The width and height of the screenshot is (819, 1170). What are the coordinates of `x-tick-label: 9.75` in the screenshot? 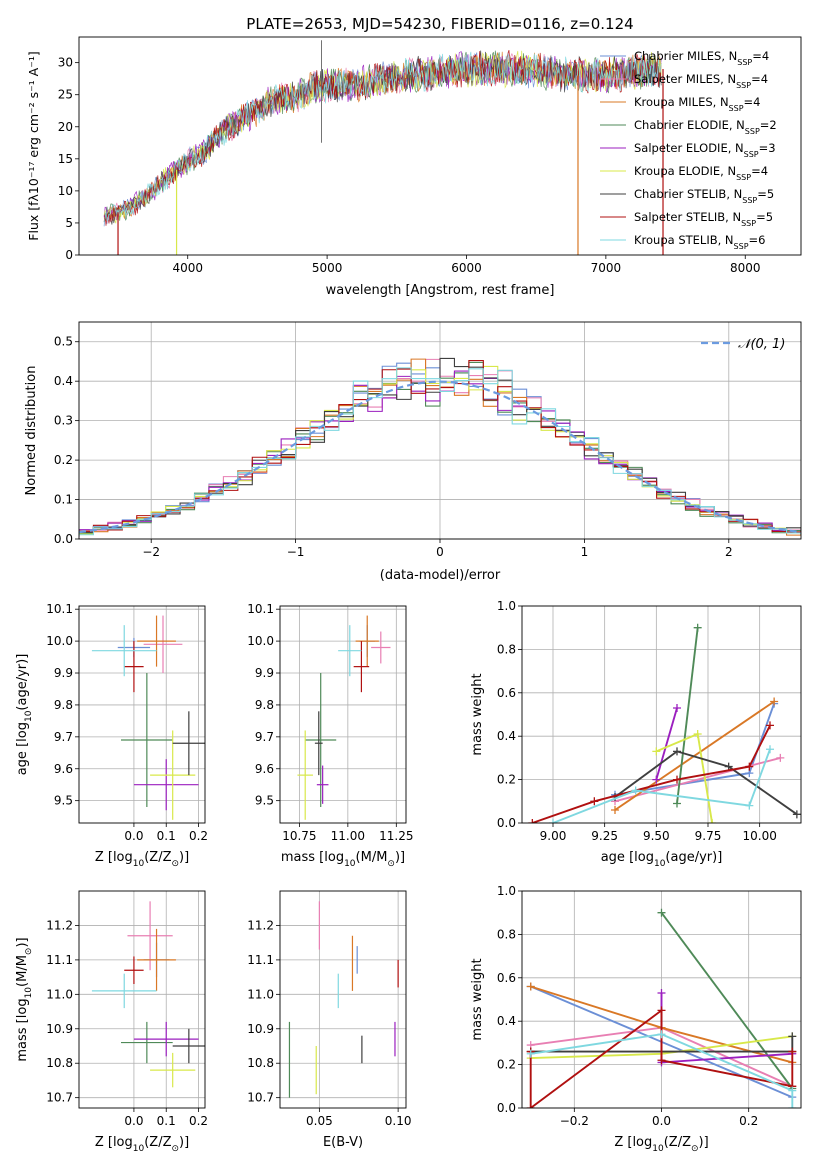 It's located at (708, 836).